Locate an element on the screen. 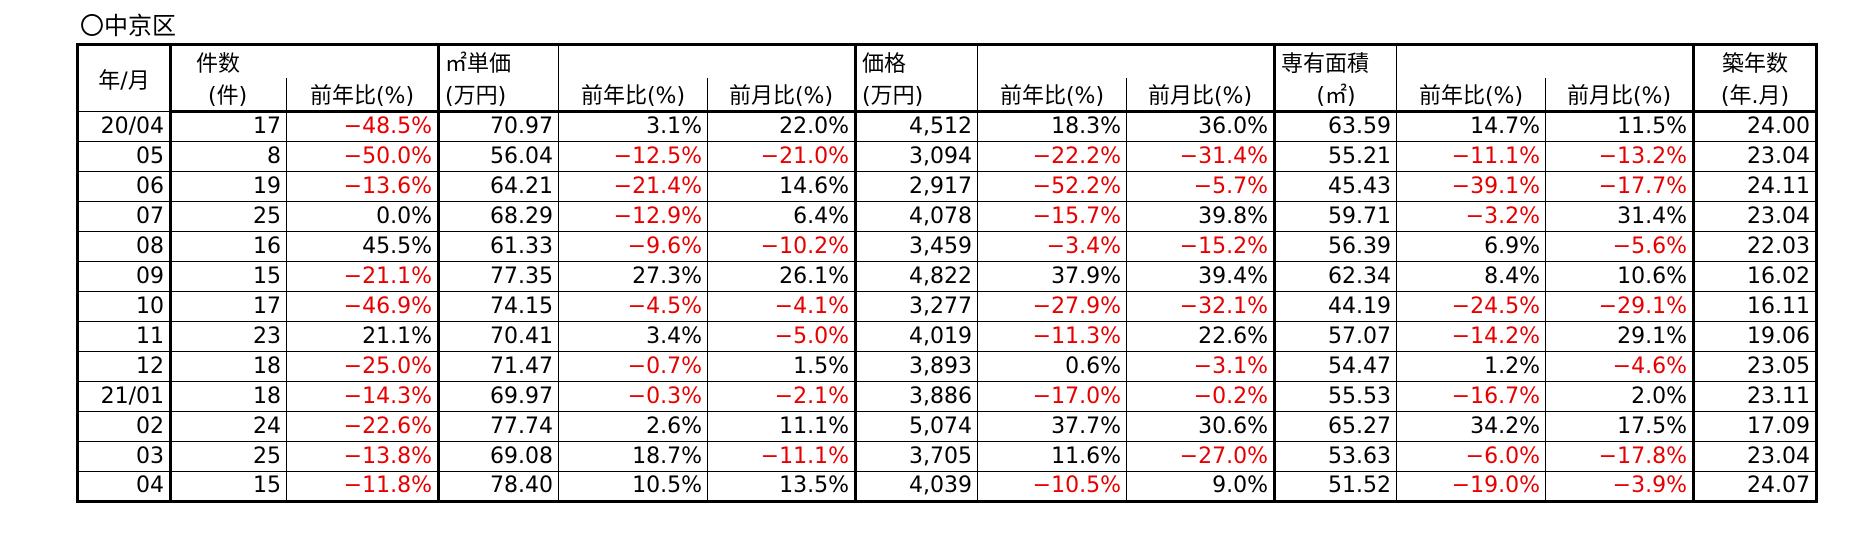 The width and height of the screenshot is (1860, 534). area-yoy-header: 前年比(%) is located at coordinates (1471, 95).